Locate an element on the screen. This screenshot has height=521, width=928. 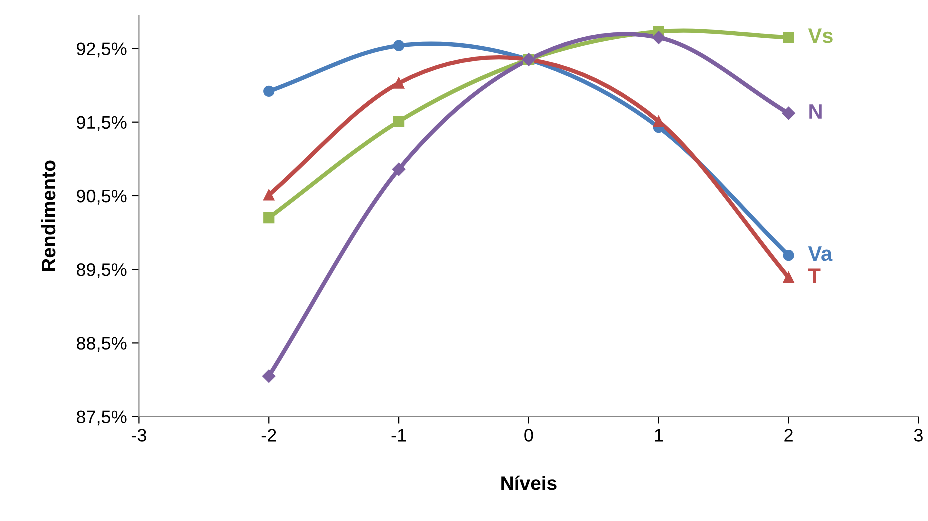
y-tick-label: 88,5% is located at coordinates (101, 344).